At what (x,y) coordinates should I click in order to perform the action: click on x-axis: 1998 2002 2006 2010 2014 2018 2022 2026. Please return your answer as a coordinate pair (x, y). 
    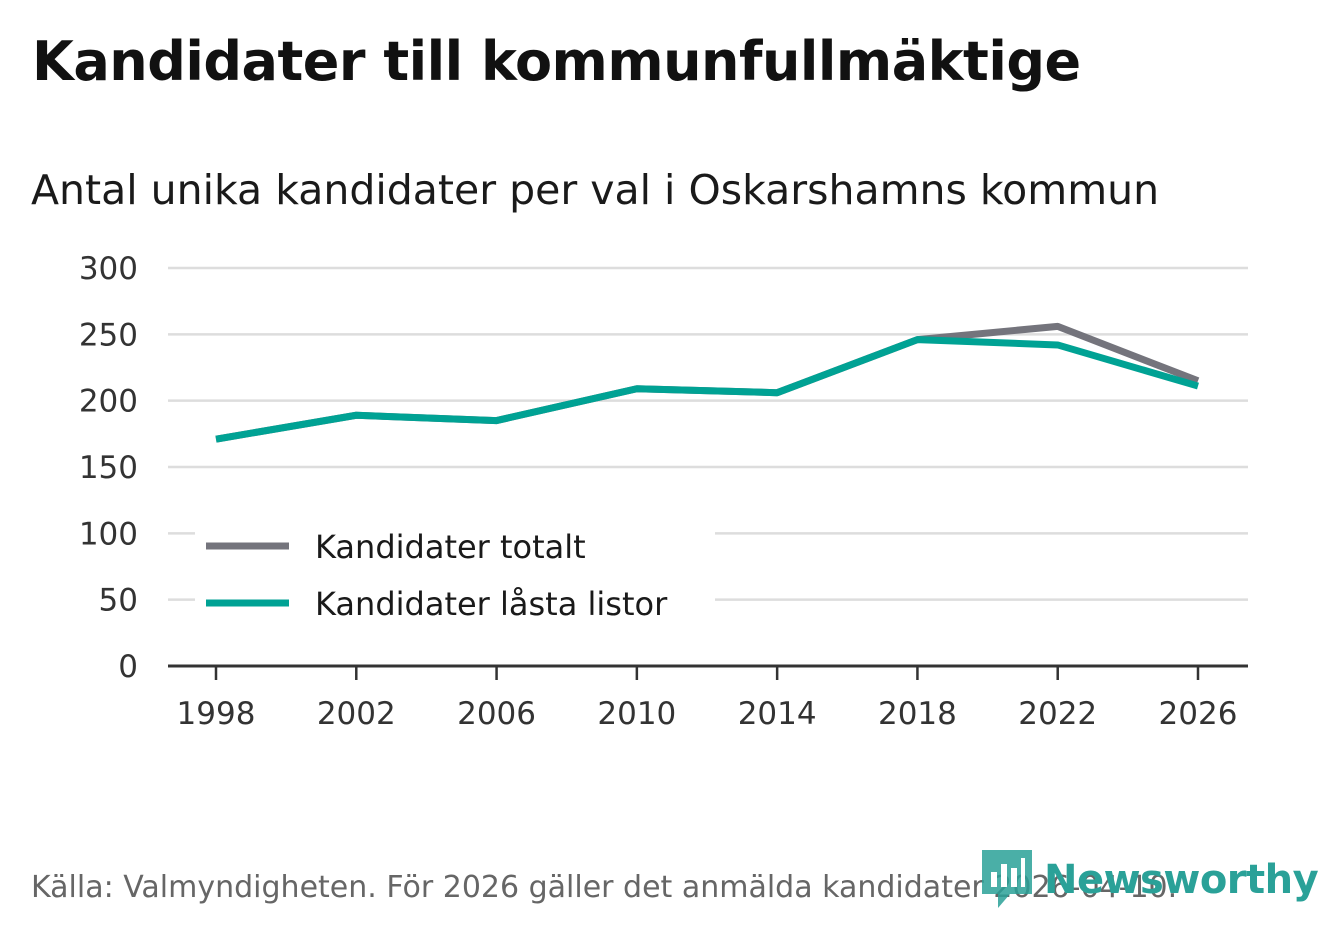
    Looking at the image, I should click on (708, 698).